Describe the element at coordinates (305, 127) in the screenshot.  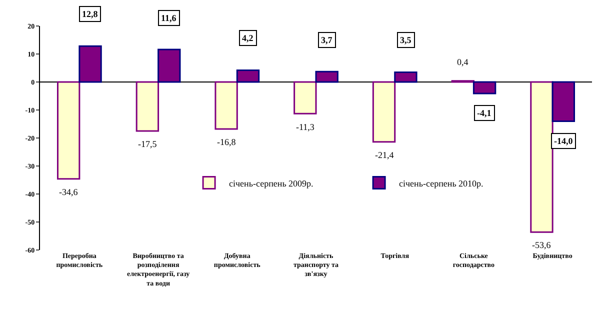
I see `data-label: -11,3` at that location.